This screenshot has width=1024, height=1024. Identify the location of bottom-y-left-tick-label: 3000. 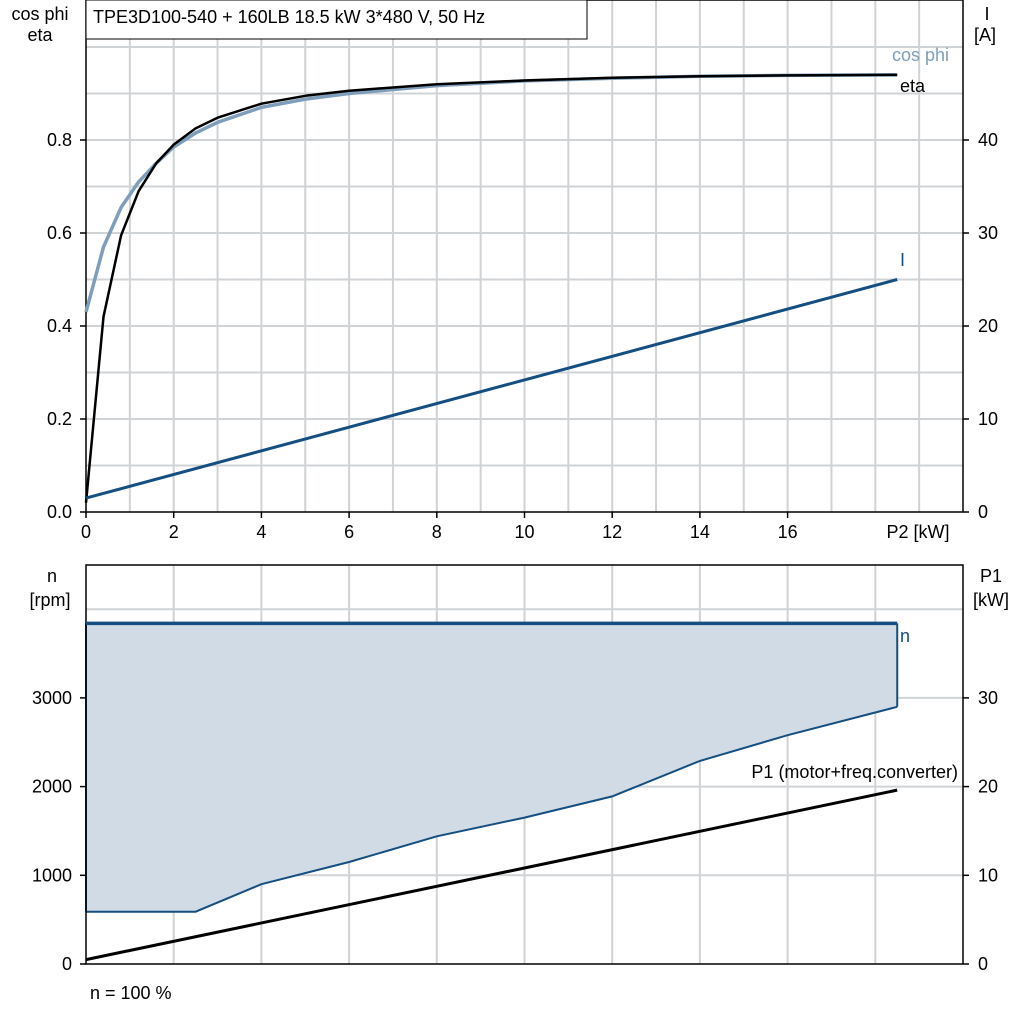
(52, 698).